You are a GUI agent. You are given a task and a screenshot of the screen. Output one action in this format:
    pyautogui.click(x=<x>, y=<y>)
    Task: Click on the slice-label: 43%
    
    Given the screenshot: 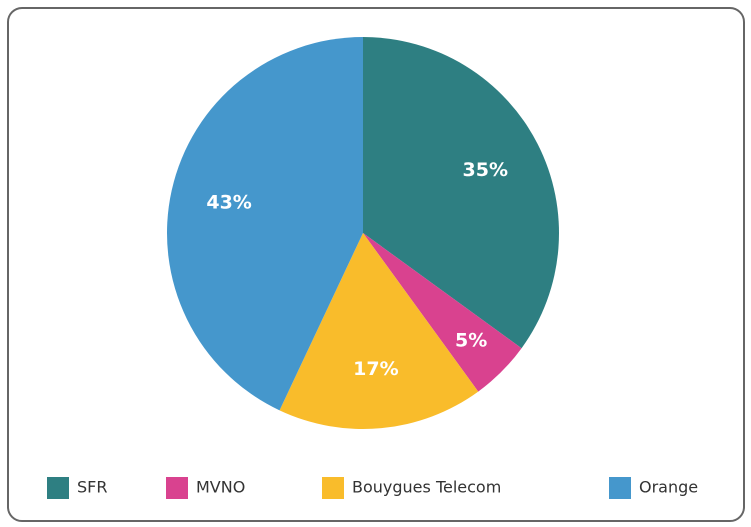 What is the action you would take?
    pyautogui.click(x=228, y=203)
    